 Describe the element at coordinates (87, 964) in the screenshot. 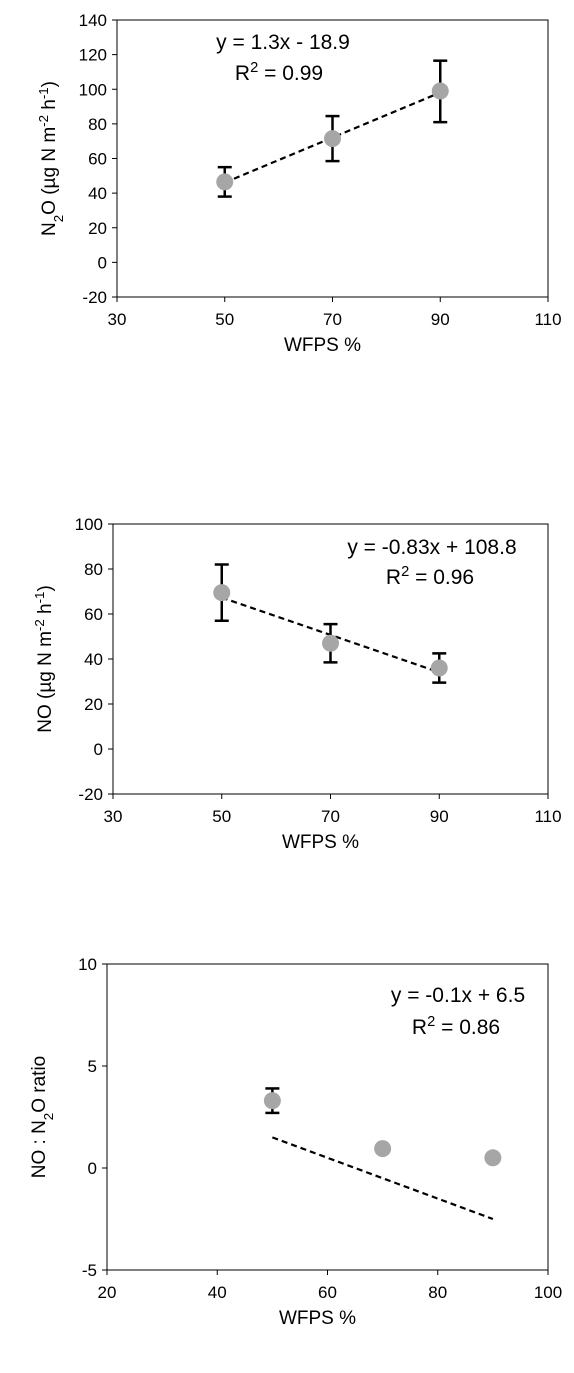

I see `y-tick-label: 10` at that location.